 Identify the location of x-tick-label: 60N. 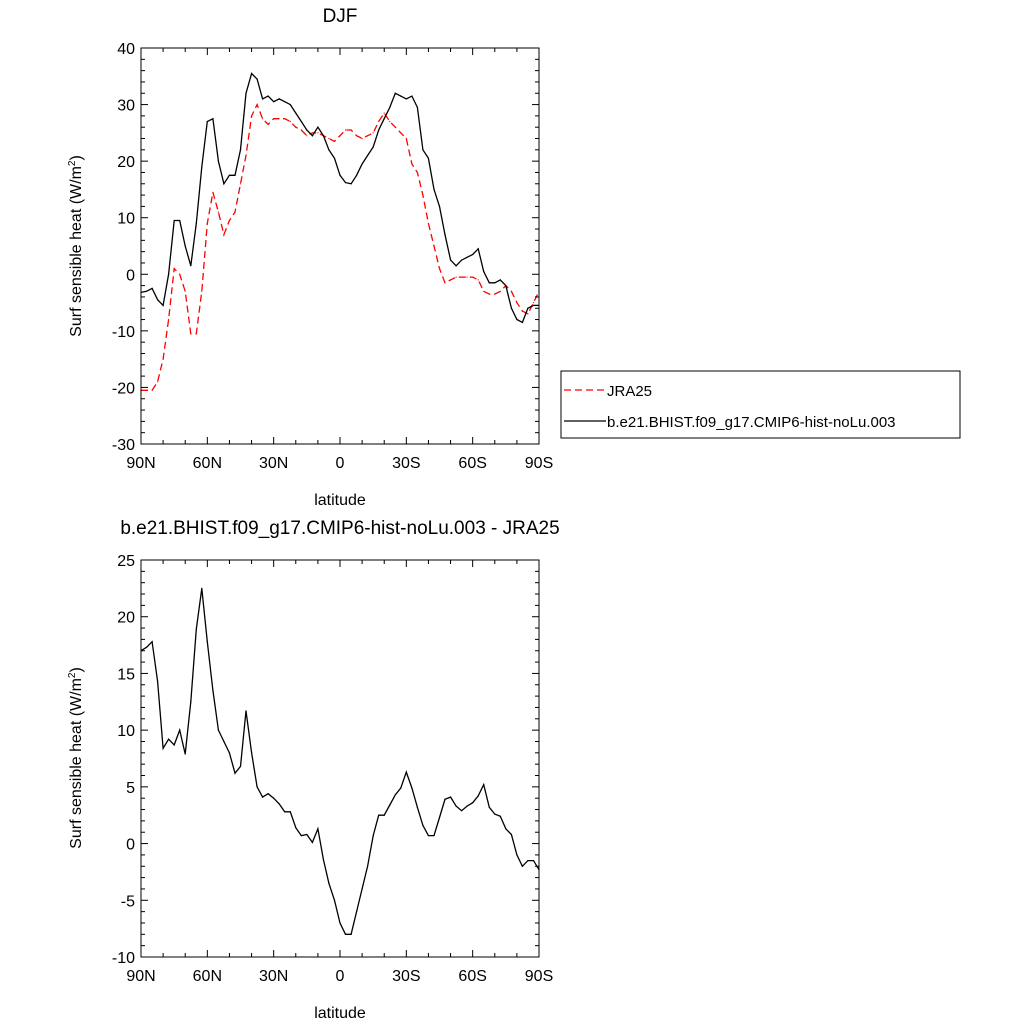
(207, 463).